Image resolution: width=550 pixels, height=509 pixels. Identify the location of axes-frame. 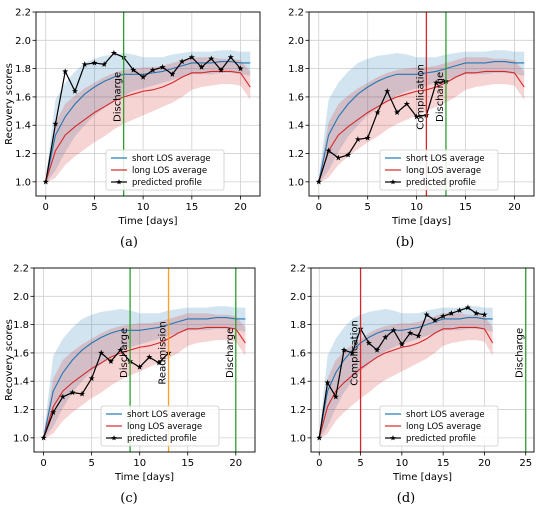
(144, 360).